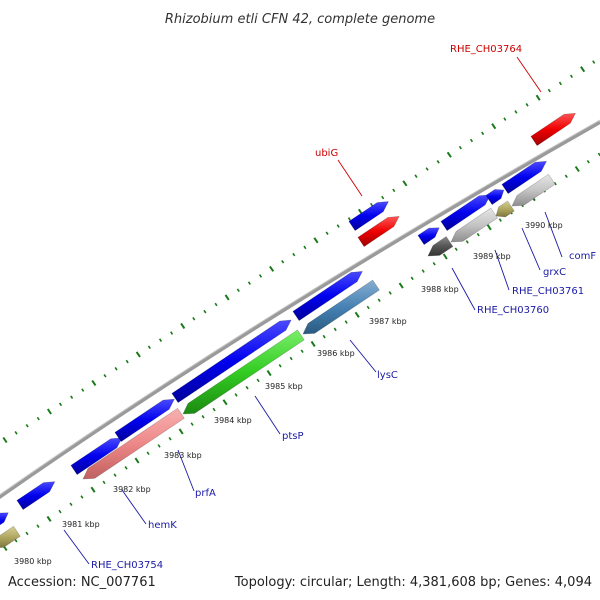 This screenshot has width=600, height=600. Describe the element at coordinates (33, 561) in the screenshot. I see `kbp-label-3980: 3980 kbp` at that location.